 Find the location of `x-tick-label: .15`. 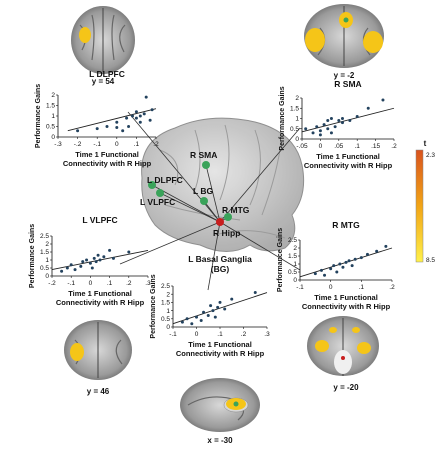

x-tick-label: .15 is located at coordinates (375, 146).